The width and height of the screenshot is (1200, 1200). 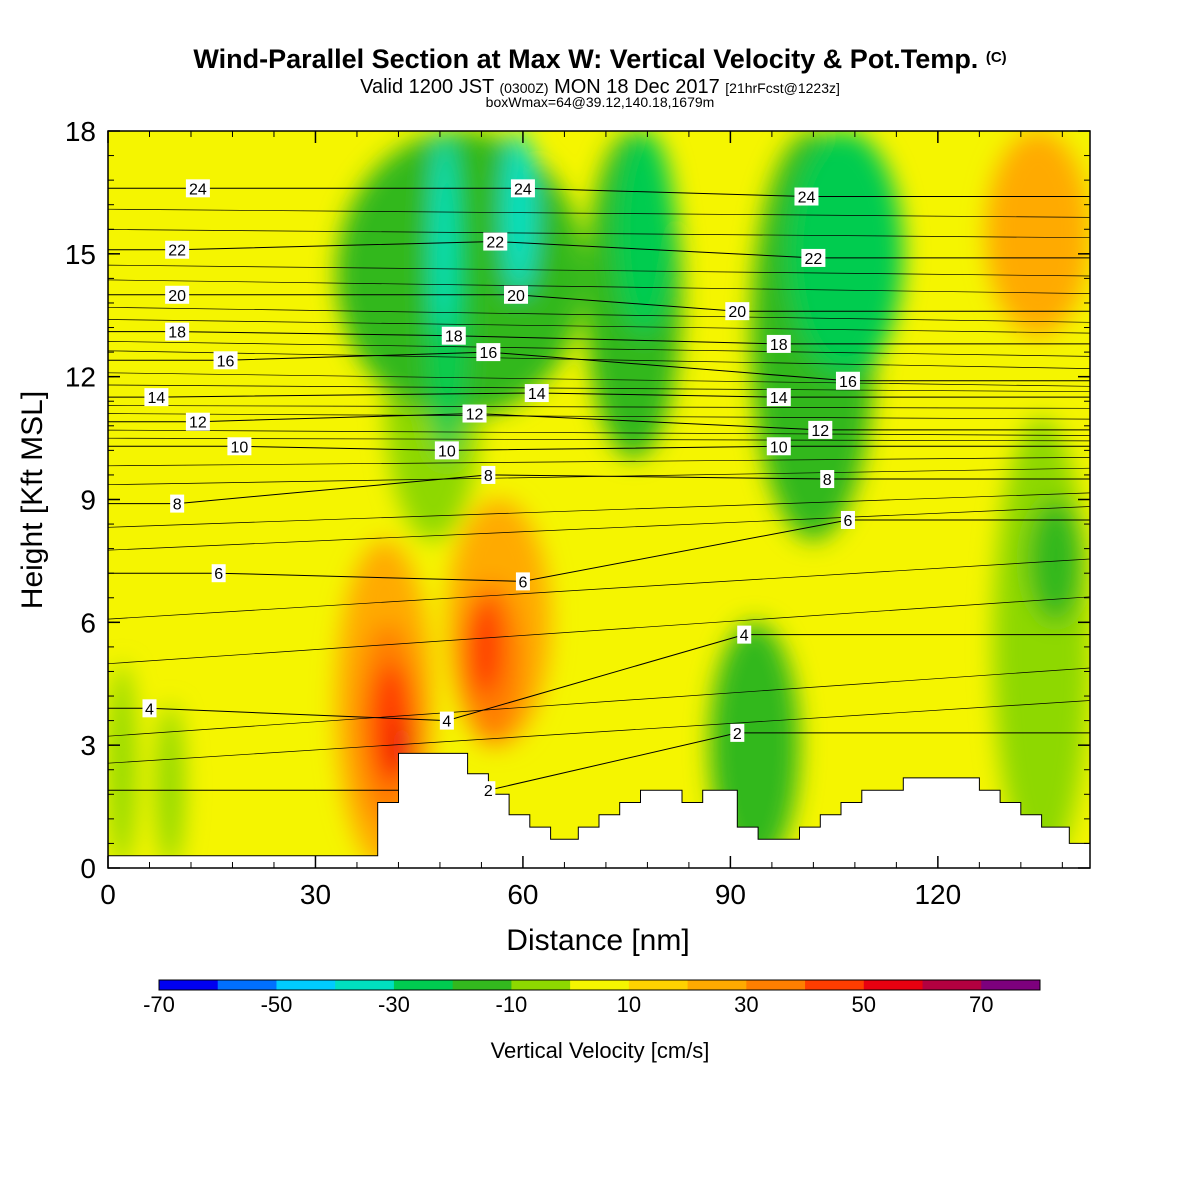 I want to click on colorbar-tick-label: -30, so click(x=394, y=1004).